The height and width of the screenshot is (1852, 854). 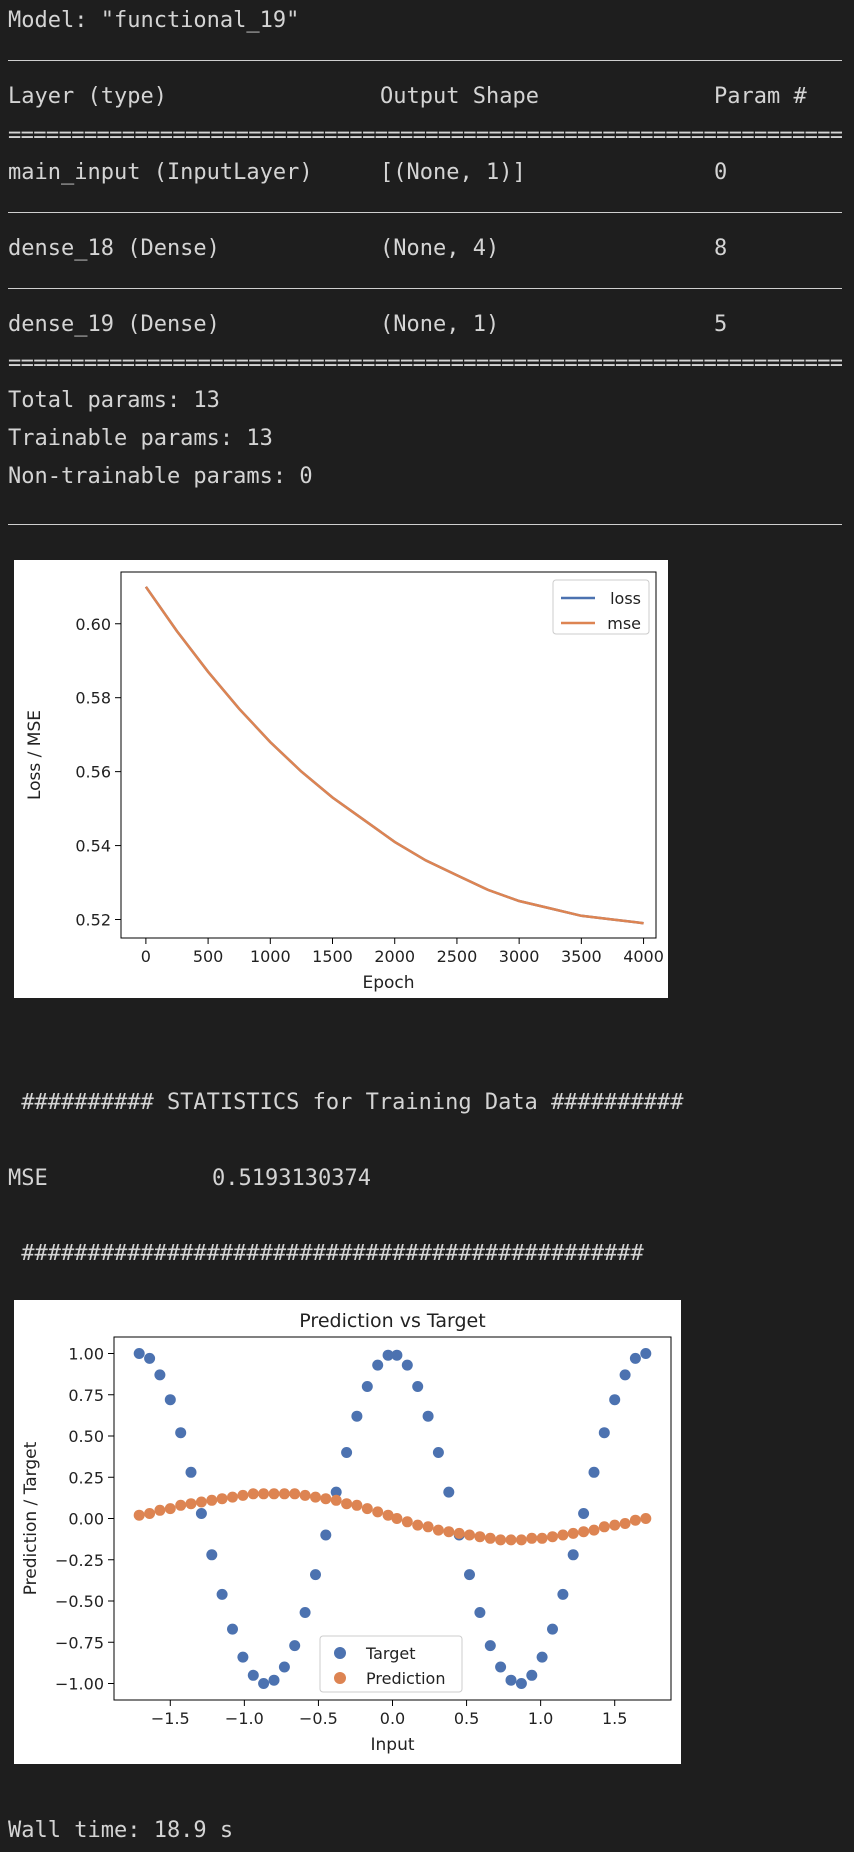 I want to click on x-tick-label: 0, so click(x=146, y=956).